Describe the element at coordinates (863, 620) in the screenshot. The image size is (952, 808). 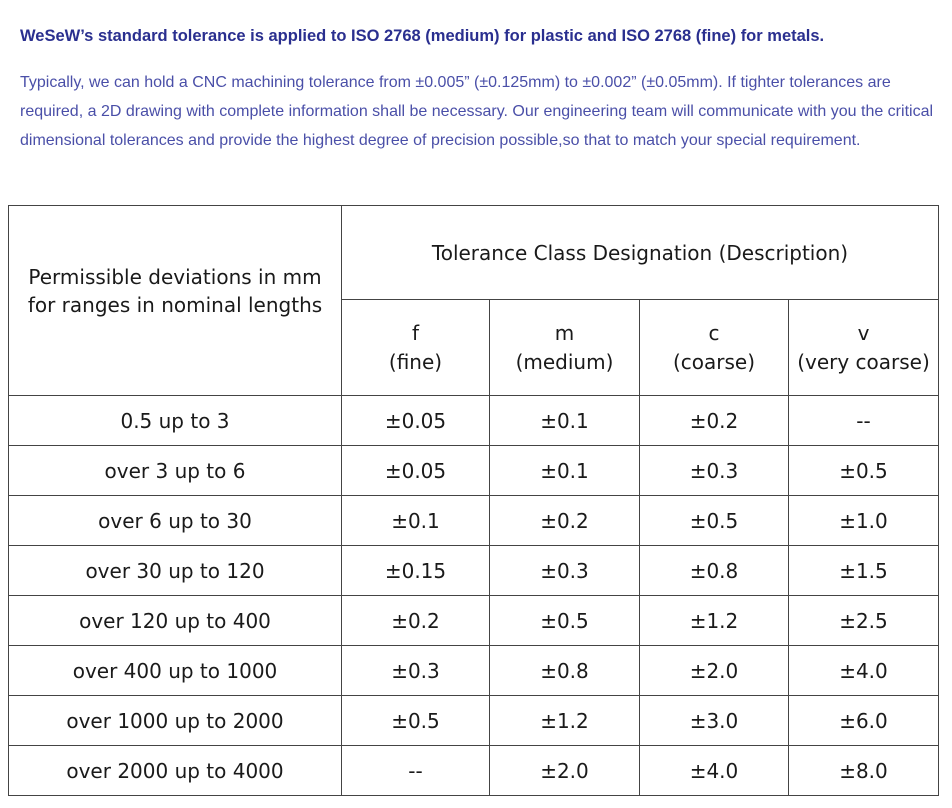
I see `value-cell-v: ±2.5` at that location.